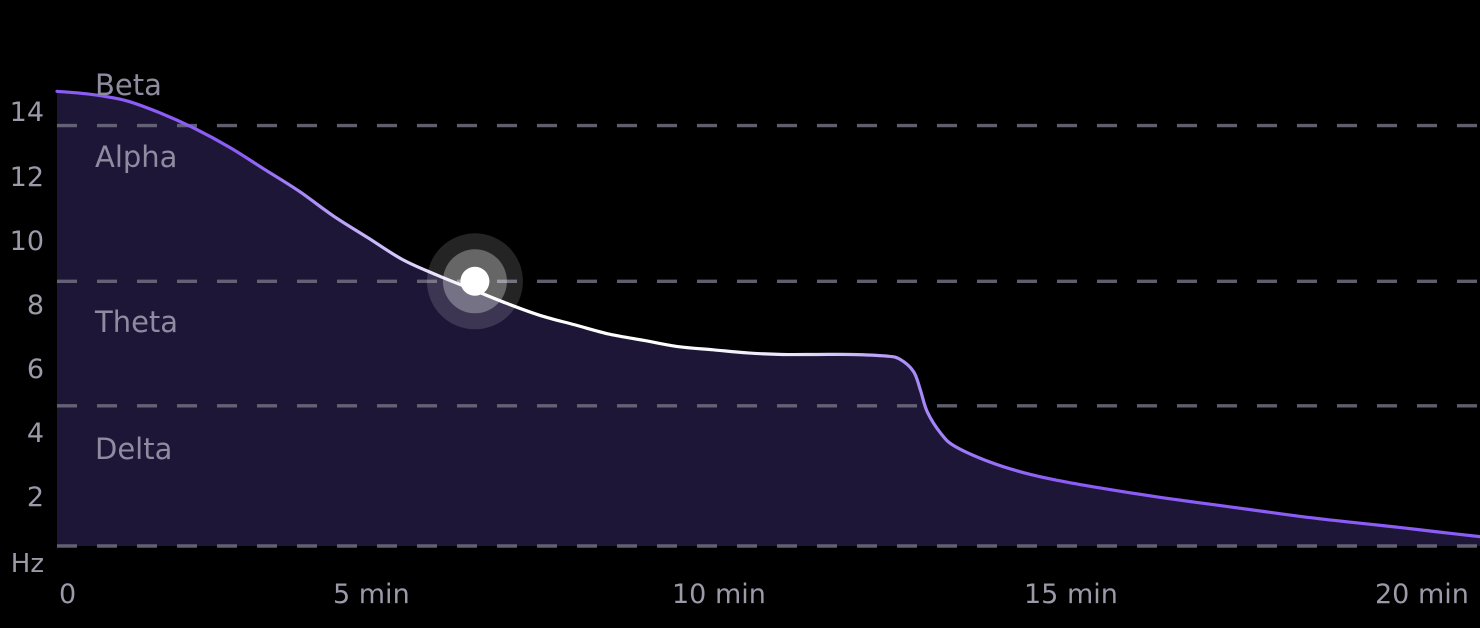 This screenshot has width=1480, height=628. Describe the element at coordinates (35, 369) in the screenshot. I see `y-tick-6: 6` at that location.